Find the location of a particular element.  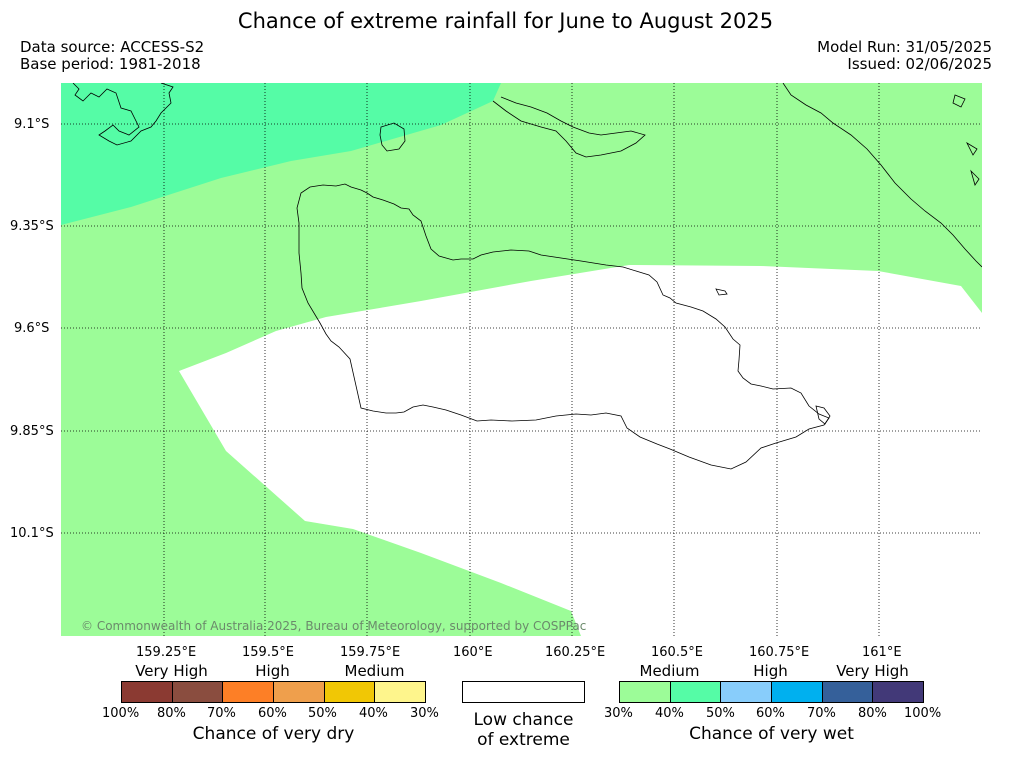

north-central-coast is located at coordinates (569, 127).